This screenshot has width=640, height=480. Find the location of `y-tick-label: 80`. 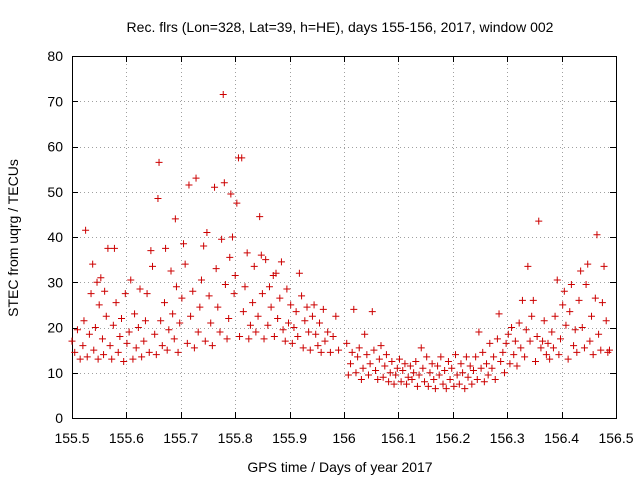

y-tick-label: 80 is located at coordinates (55, 56).